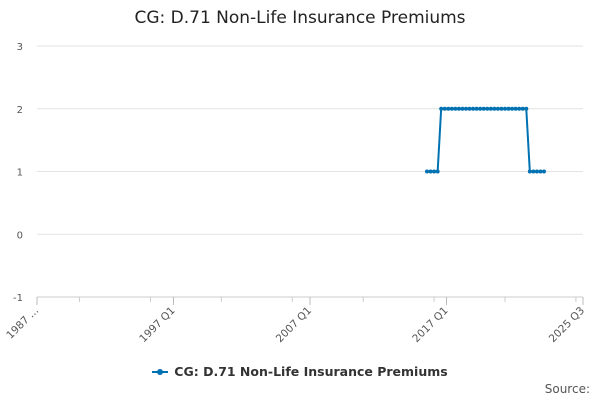 The height and width of the screenshot is (400, 600). Describe the element at coordinates (160, 372) in the screenshot. I see `legend-line-marker-icon` at that location.